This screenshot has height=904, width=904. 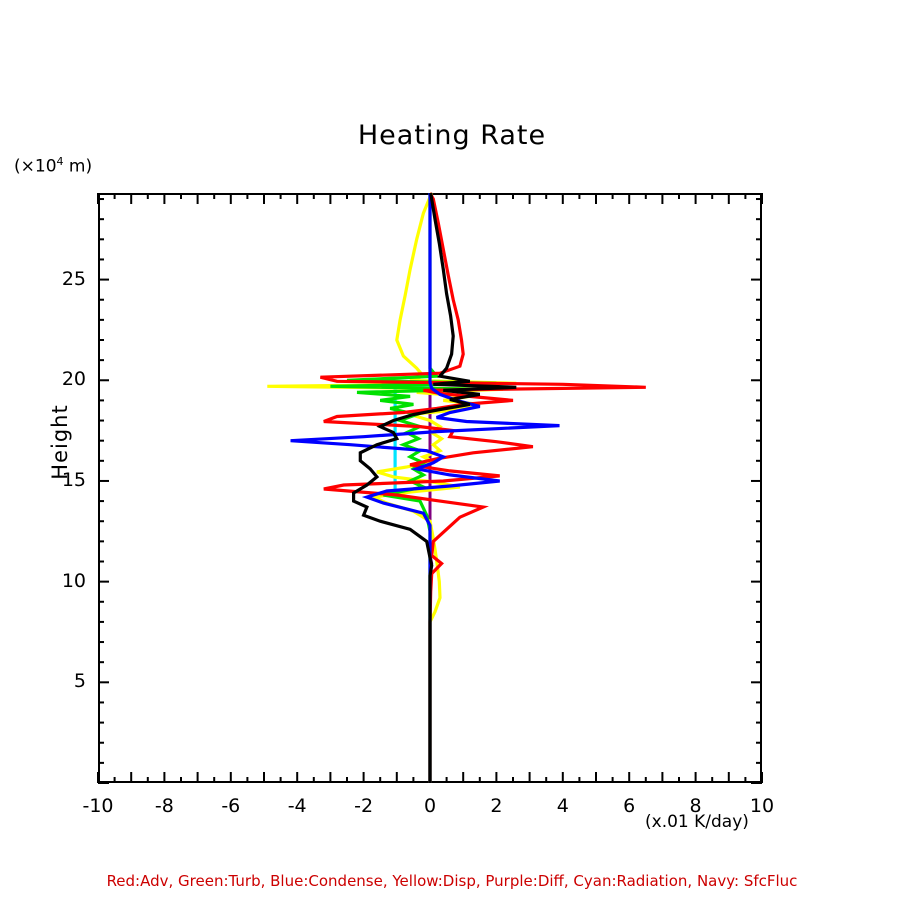 What do you see at coordinates (297, 806) in the screenshot?
I see `x-tick-label: -4` at bounding box center [297, 806].